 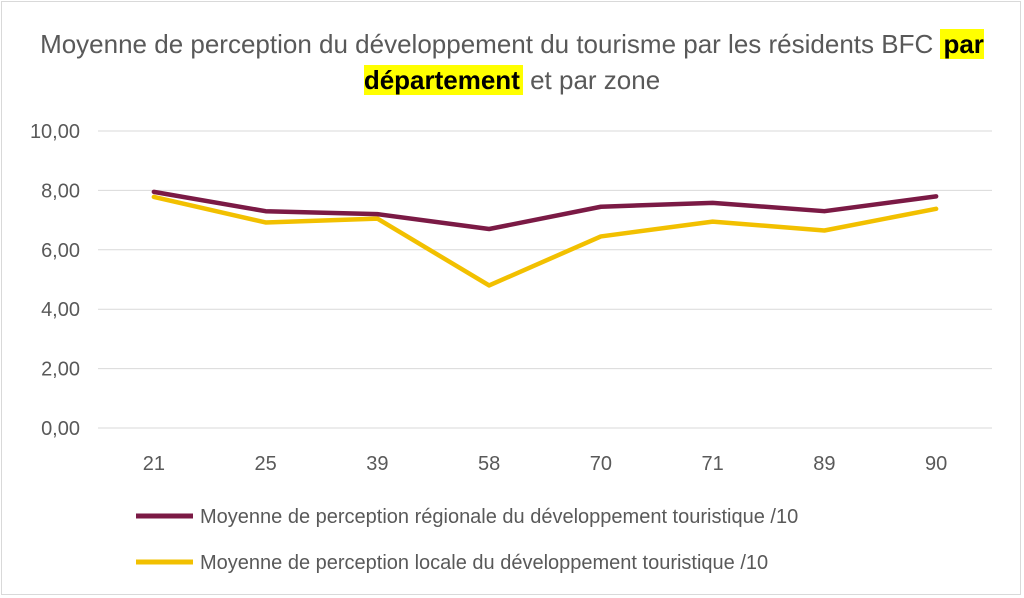 I want to click on chart-title-part-2: et par zone, so click(x=591, y=80).